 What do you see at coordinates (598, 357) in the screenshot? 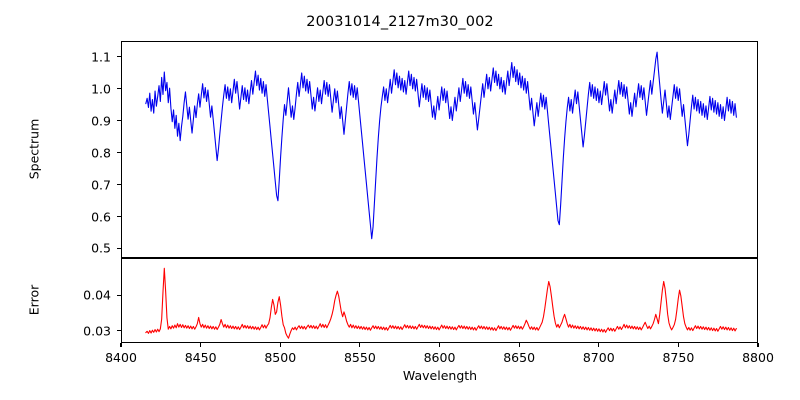
I see `x-tick-label: 8700` at bounding box center [598, 357].